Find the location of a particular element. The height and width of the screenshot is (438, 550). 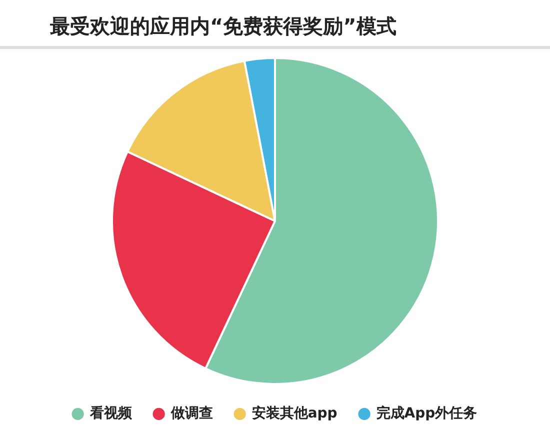

legend-label: 做调查 is located at coordinates (191, 414).